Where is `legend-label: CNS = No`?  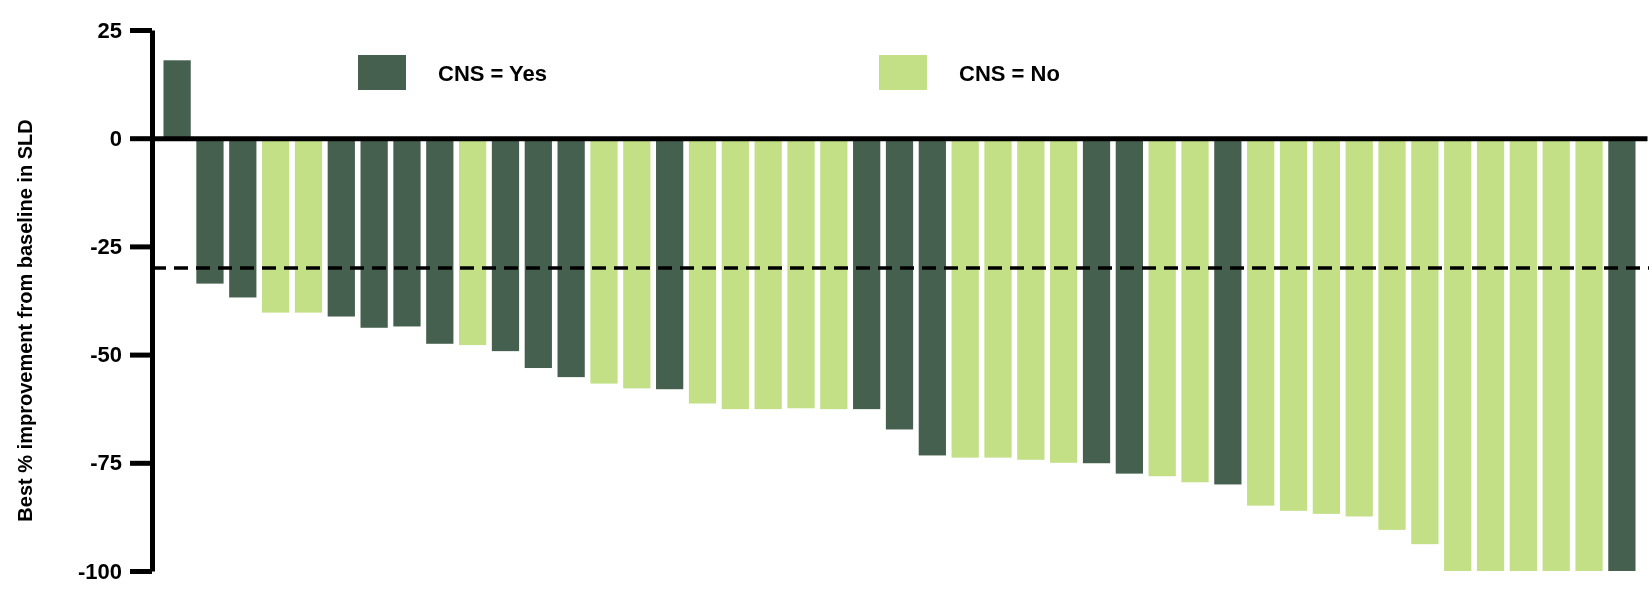 legend-label: CNS = No is located at coordinates (1009, 73).